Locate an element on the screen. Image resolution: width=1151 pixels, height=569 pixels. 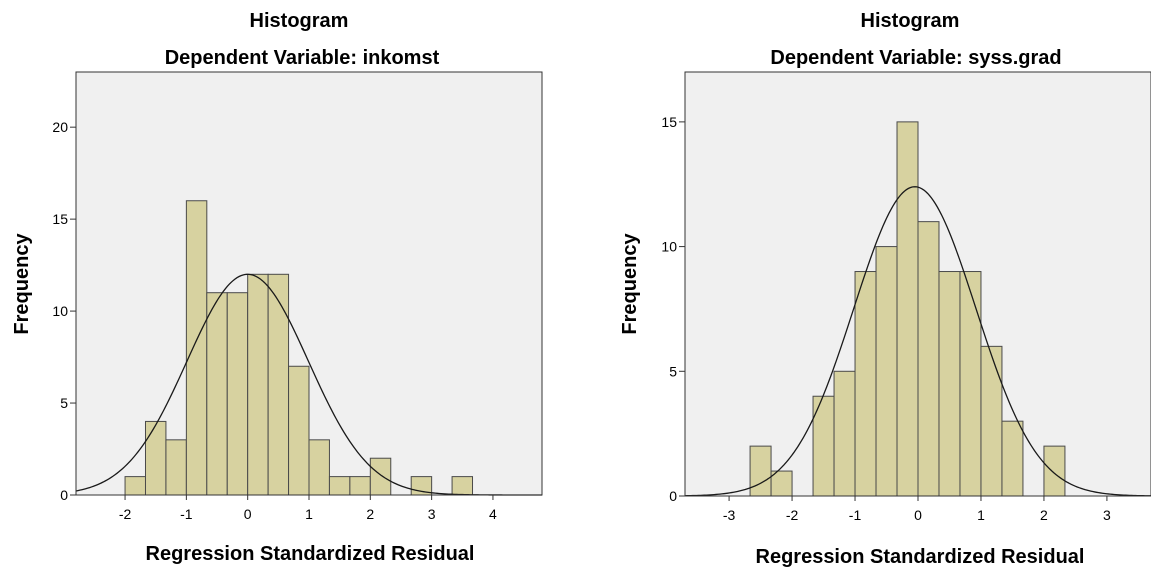
chart-2-y-tick-label-1: 5 is located at coordinates (673, 371).